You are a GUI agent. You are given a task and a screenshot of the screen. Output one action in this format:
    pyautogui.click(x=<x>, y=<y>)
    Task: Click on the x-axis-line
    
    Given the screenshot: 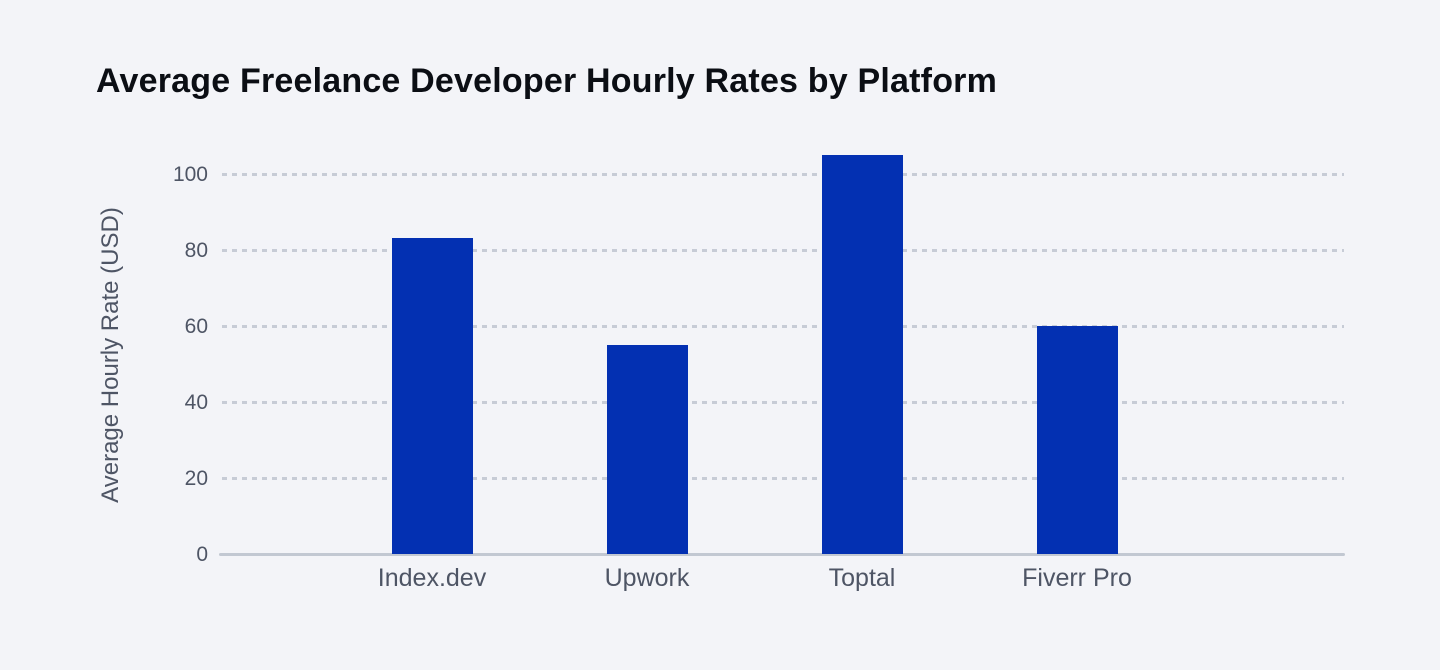 What is the action you would take?
    pyautogui.click(x=782, y=554)
    